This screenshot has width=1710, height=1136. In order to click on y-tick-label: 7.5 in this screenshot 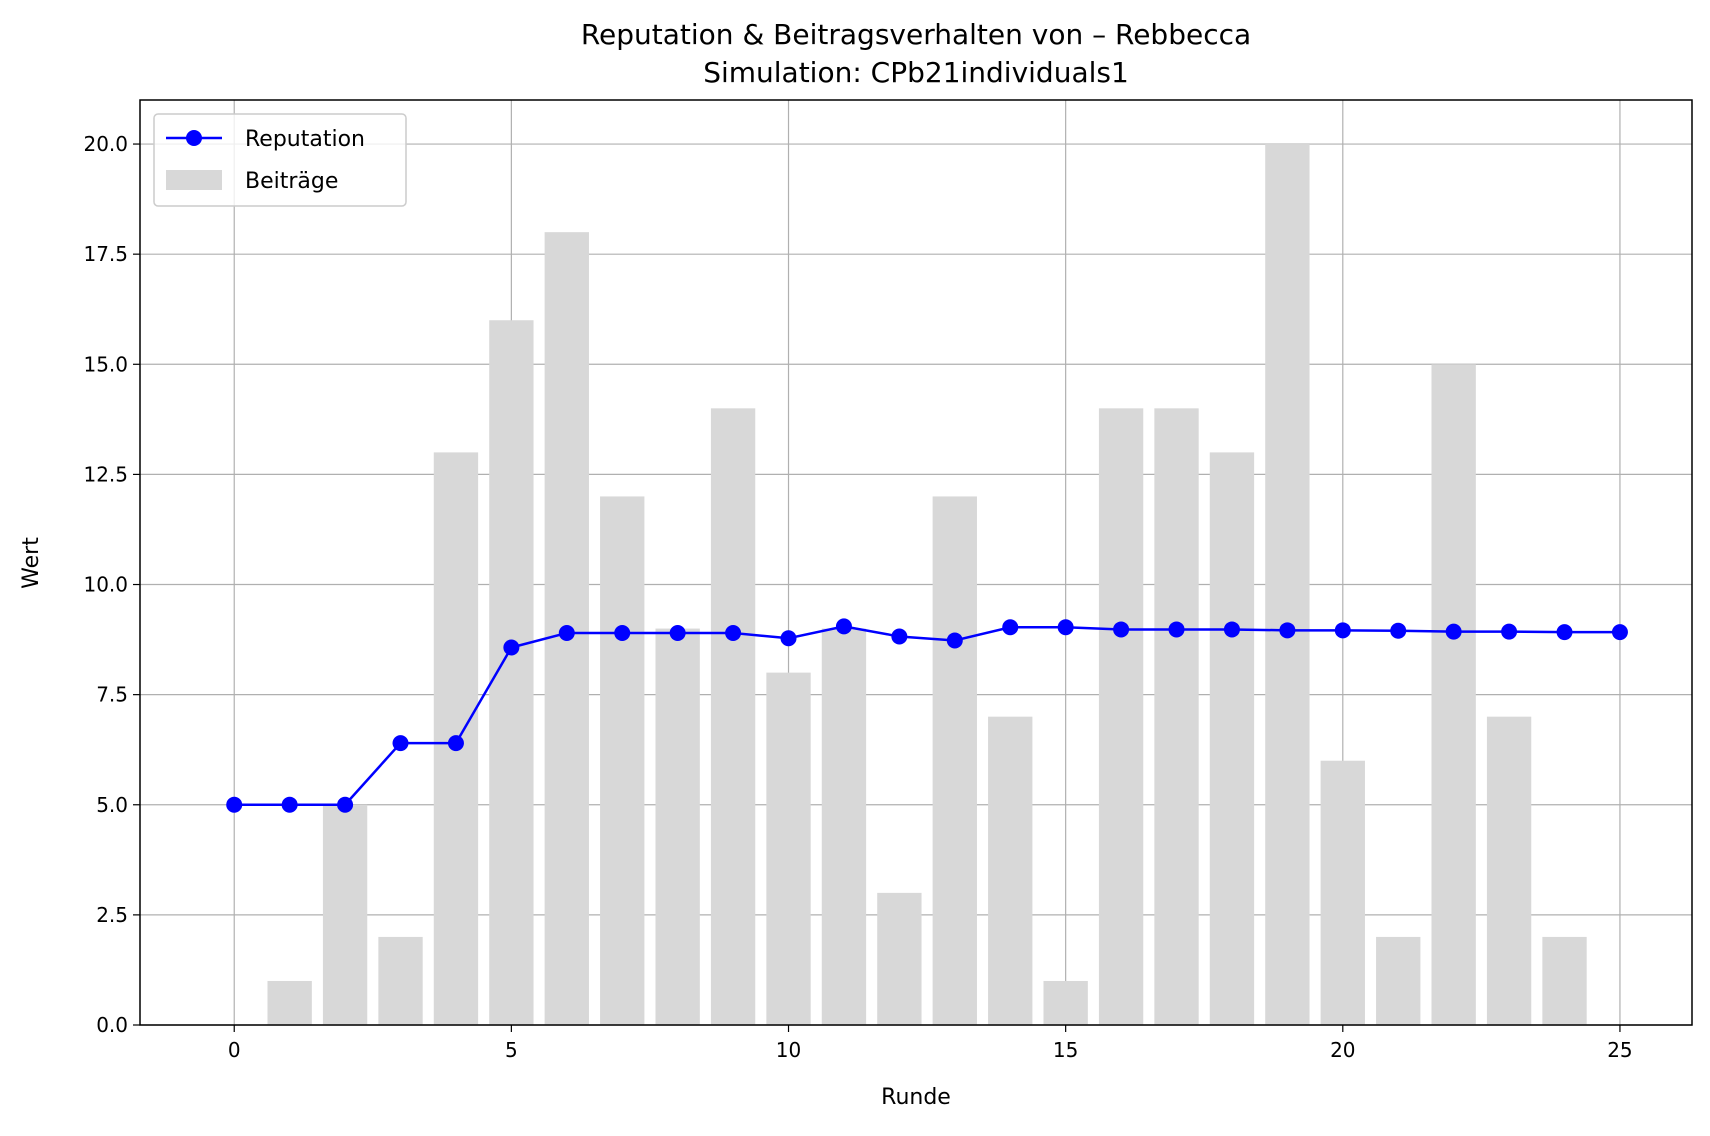, I will do `click(112, 695)`.